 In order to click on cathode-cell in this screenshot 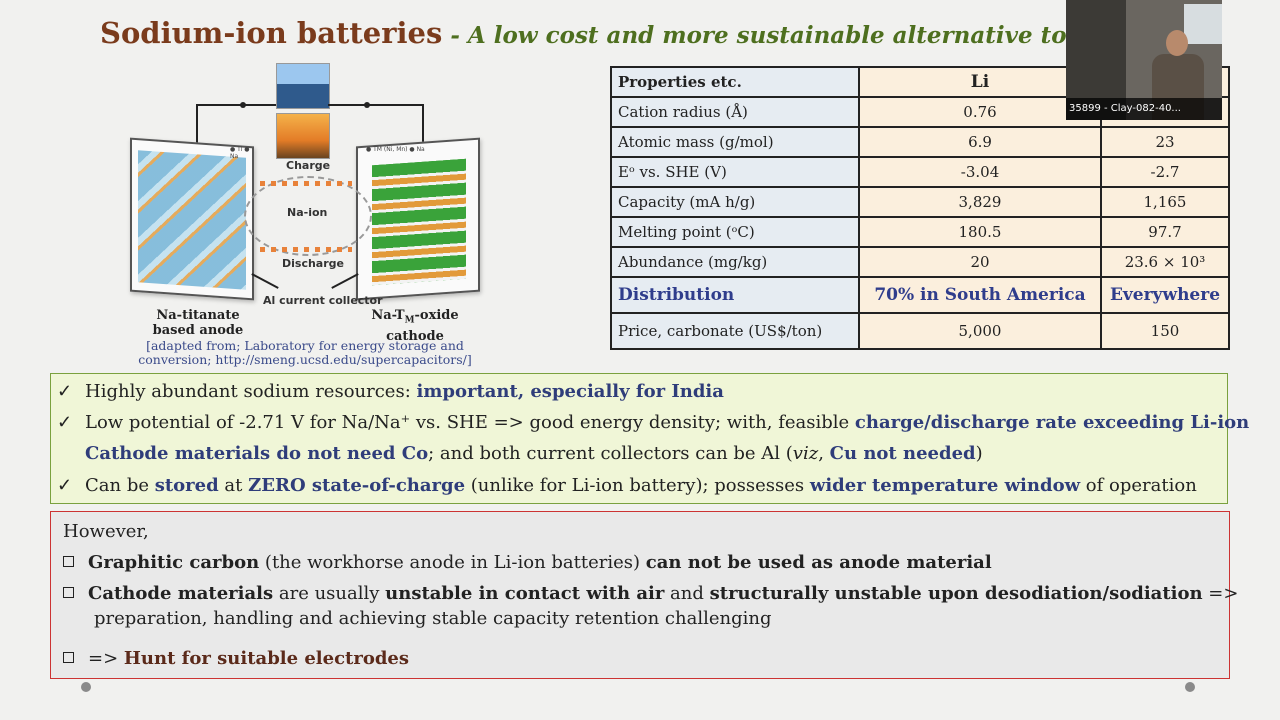, I will do `click(418, 219)`.